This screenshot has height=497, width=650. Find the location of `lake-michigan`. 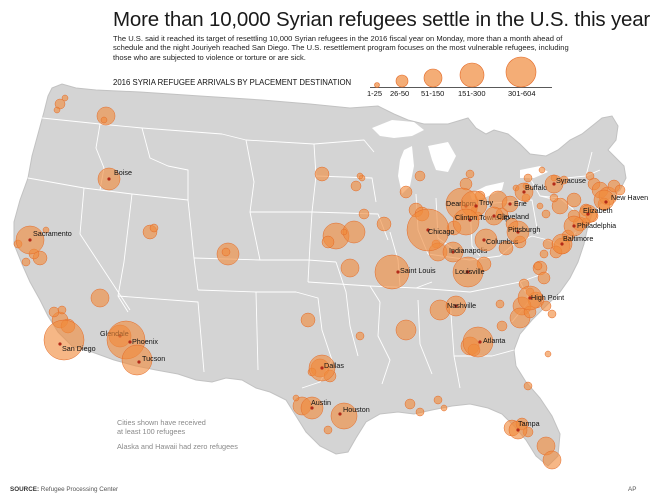

lake-michigan is located at coordinates (406, 170).